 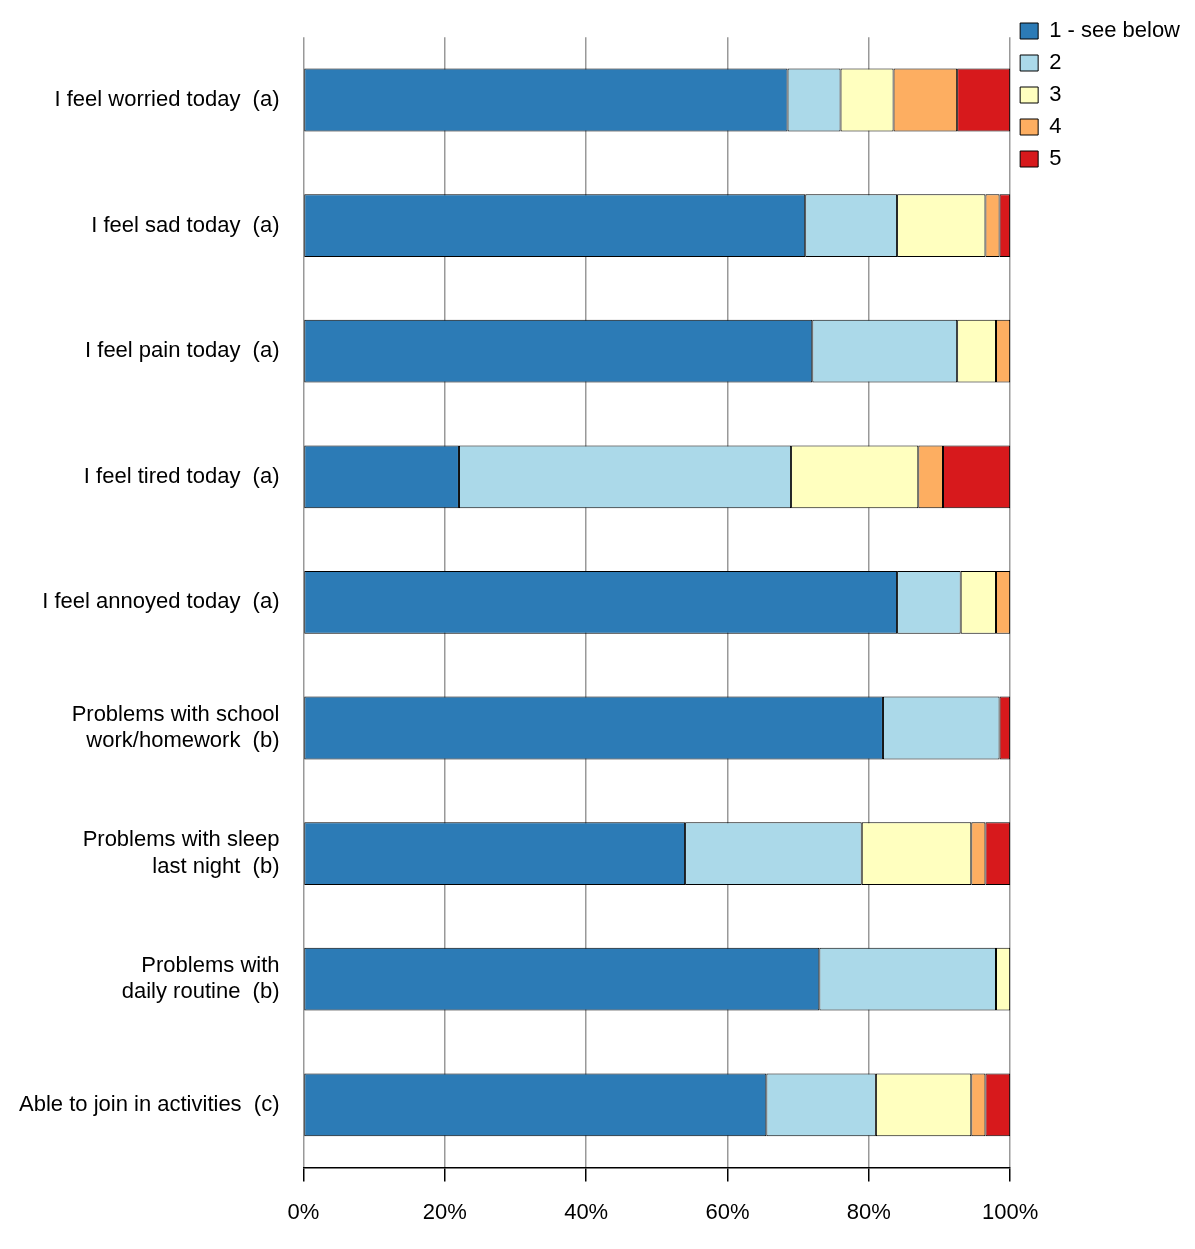 I want to click on y-tick-label: I feel sad today (a), so click(x=185, y=224).